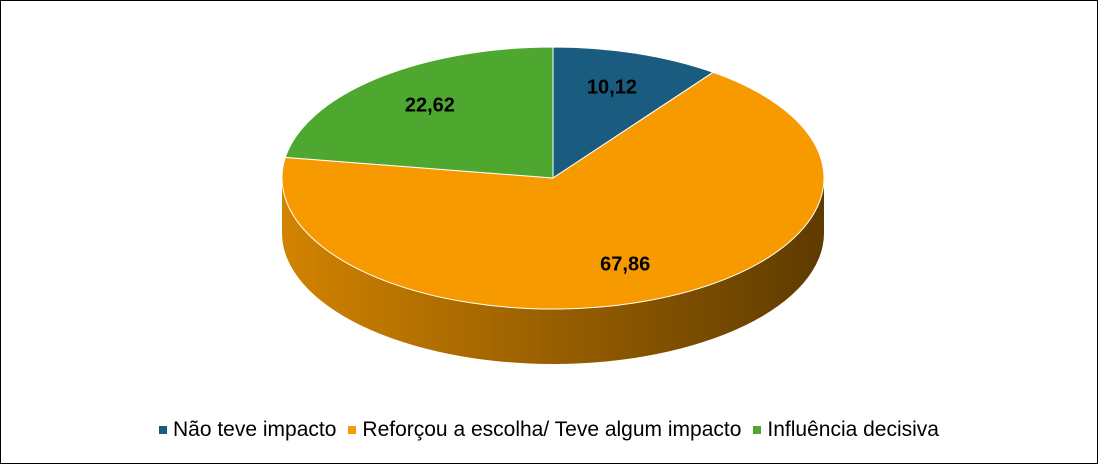  Describe the element at coordinates (552, 429) in the screenshot. I see `legend-label: Reforçou a escolha/ Teve algum impacto` at that location.